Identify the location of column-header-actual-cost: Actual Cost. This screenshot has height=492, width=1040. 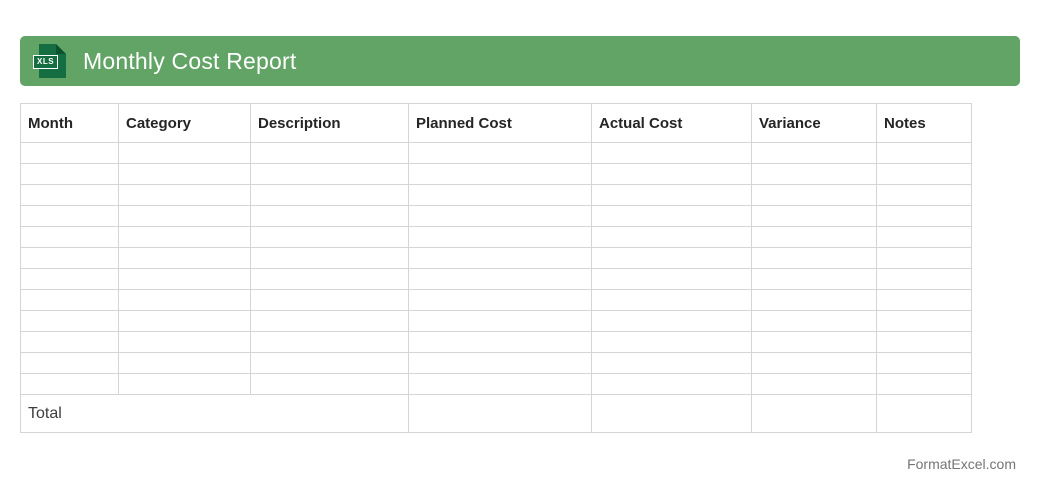
(671, 123).